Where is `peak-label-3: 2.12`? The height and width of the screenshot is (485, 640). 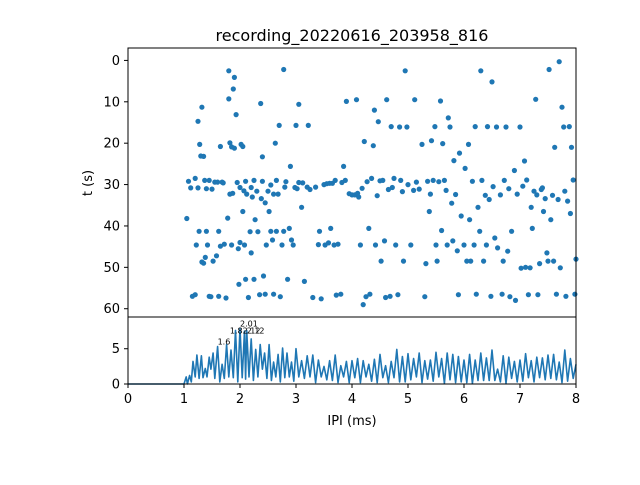 peak-label-3: 2.12 is located at coordinates (256, 330).